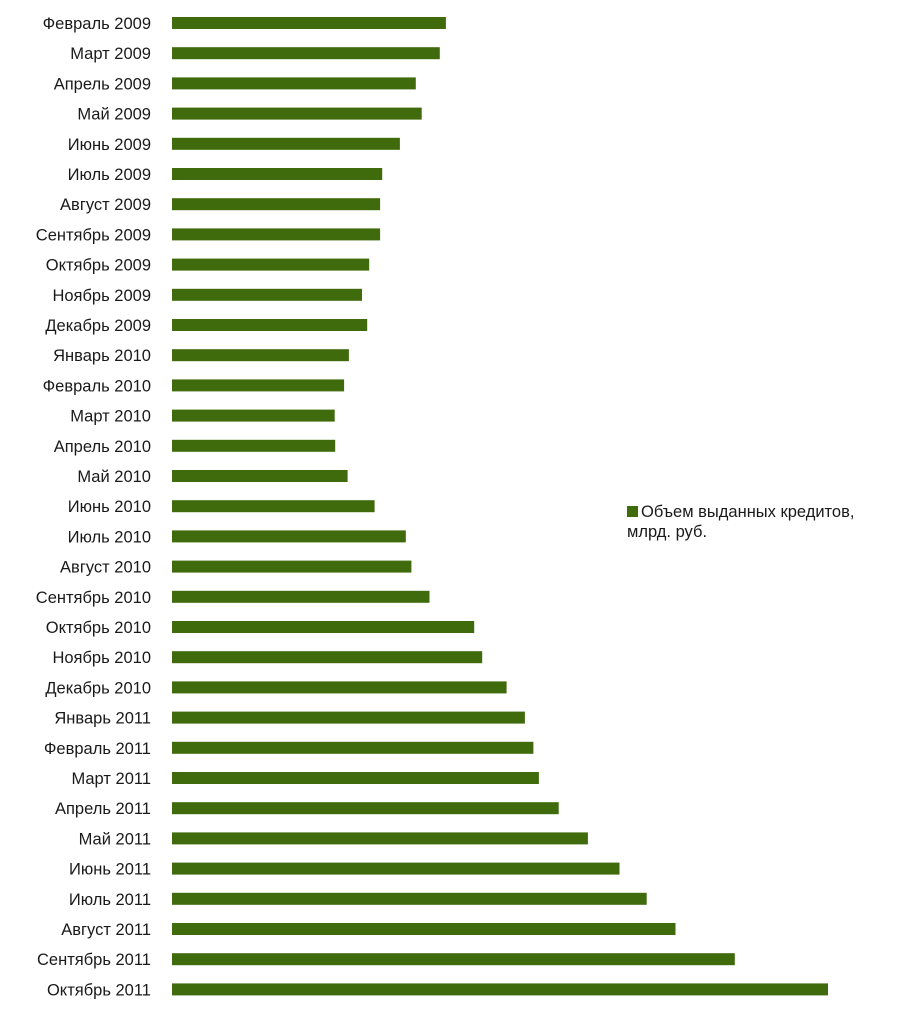 This screenshot has width=901, height=1029. What do you see at coordinates (97, 749) in the screenshot?
I see `category-label: Февраль 2011` at bounding box center [97, 749].